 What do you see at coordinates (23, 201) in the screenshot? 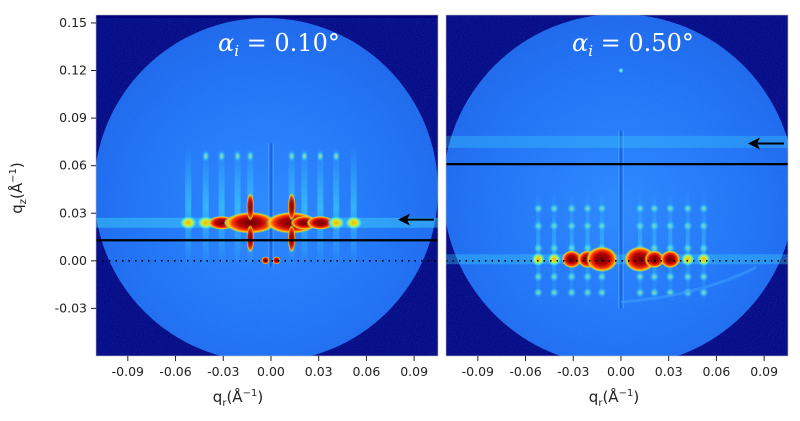
I see `ylabel-sub: z` at bounding box center [23, 201].